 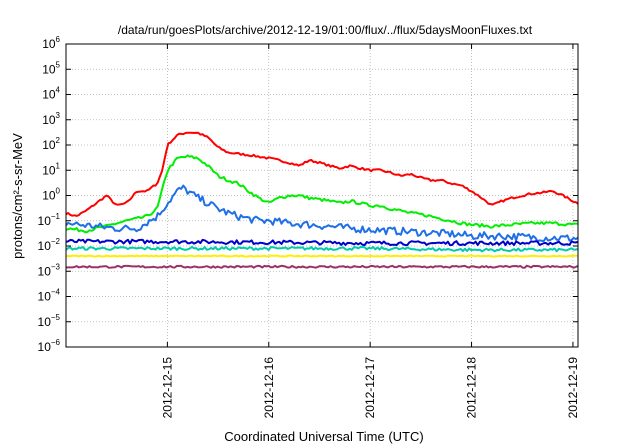 I want to click on y-tick-label: 10⁴, so click(x=51, y=94).